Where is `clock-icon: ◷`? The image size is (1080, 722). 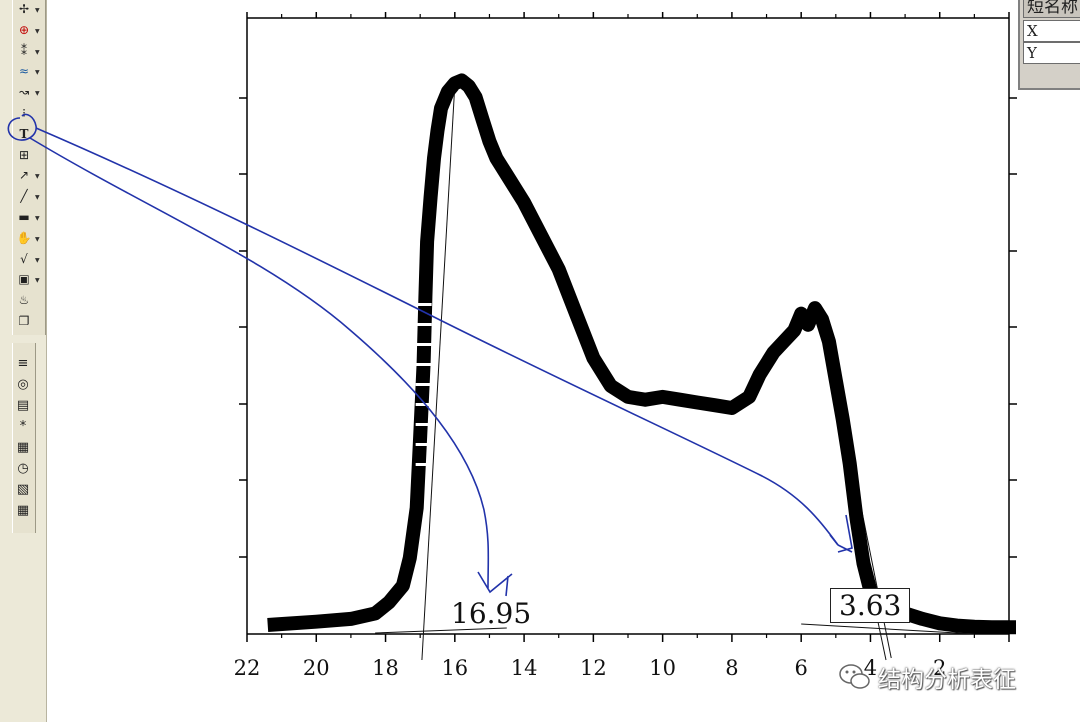 clock-icon: ◷ is located at coordinates (23, 468).